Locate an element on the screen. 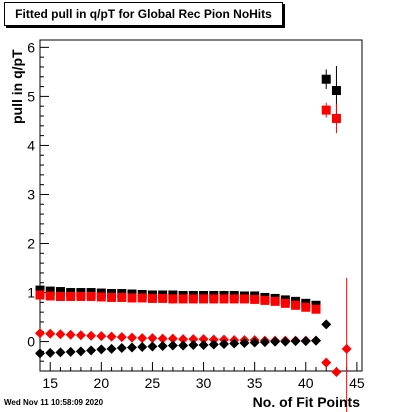  x-tick-label: 30 is located at coordinates (204, 383).